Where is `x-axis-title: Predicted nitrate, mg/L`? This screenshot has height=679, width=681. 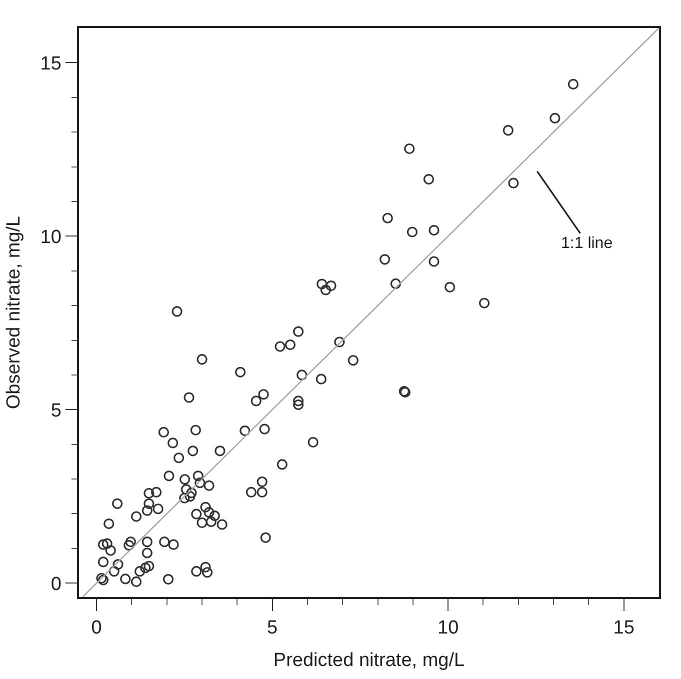 x-axis-title: Predicted nitrate, mg/L is located at coordinates (369, 660).